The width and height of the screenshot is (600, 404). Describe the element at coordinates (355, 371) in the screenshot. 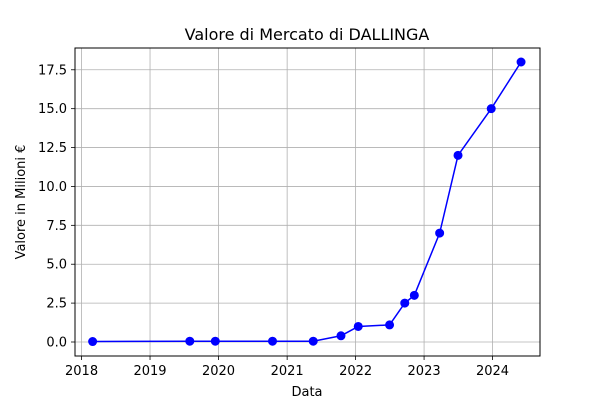

I see `x-tick-label: 2022` at that location.